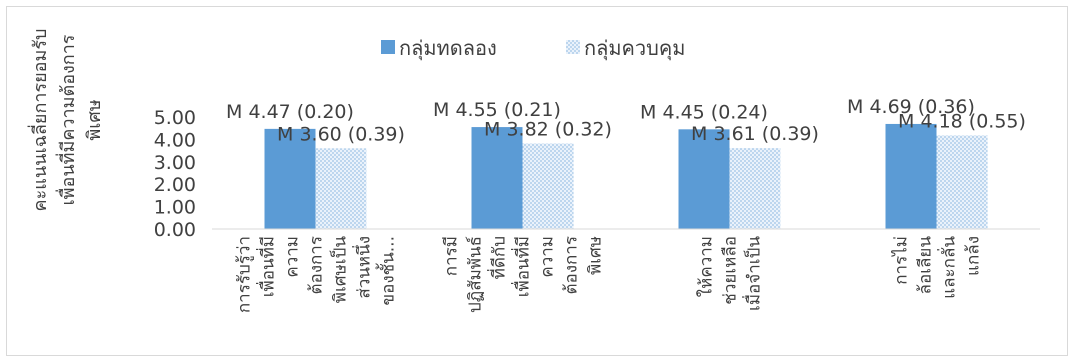 This screenshot has height=363, width=1076. Describe the element at coordinates (175, 185) in the screenshot. I see `y-tick-label: 2.00` at that location.